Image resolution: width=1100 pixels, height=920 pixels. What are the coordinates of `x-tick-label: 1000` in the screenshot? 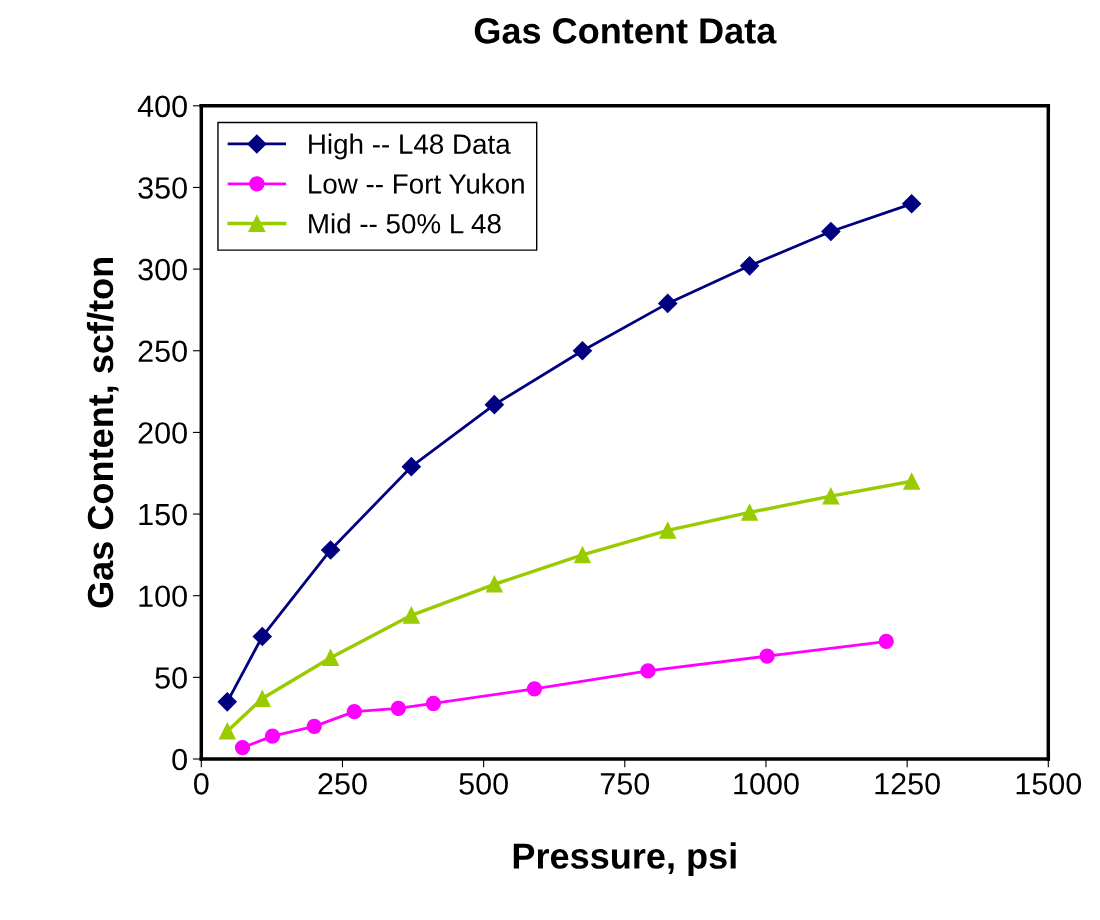 It's located at (766, 784).